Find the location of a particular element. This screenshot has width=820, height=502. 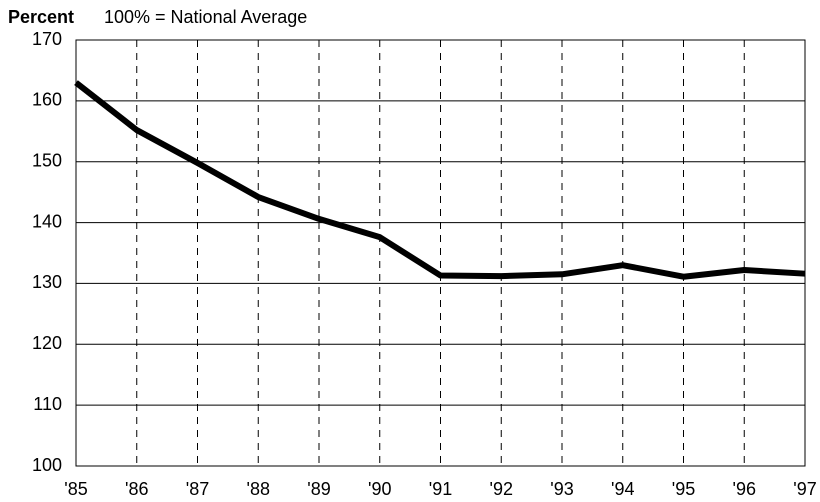

x-tick-label: '89 is located at coordinates (318, 489).